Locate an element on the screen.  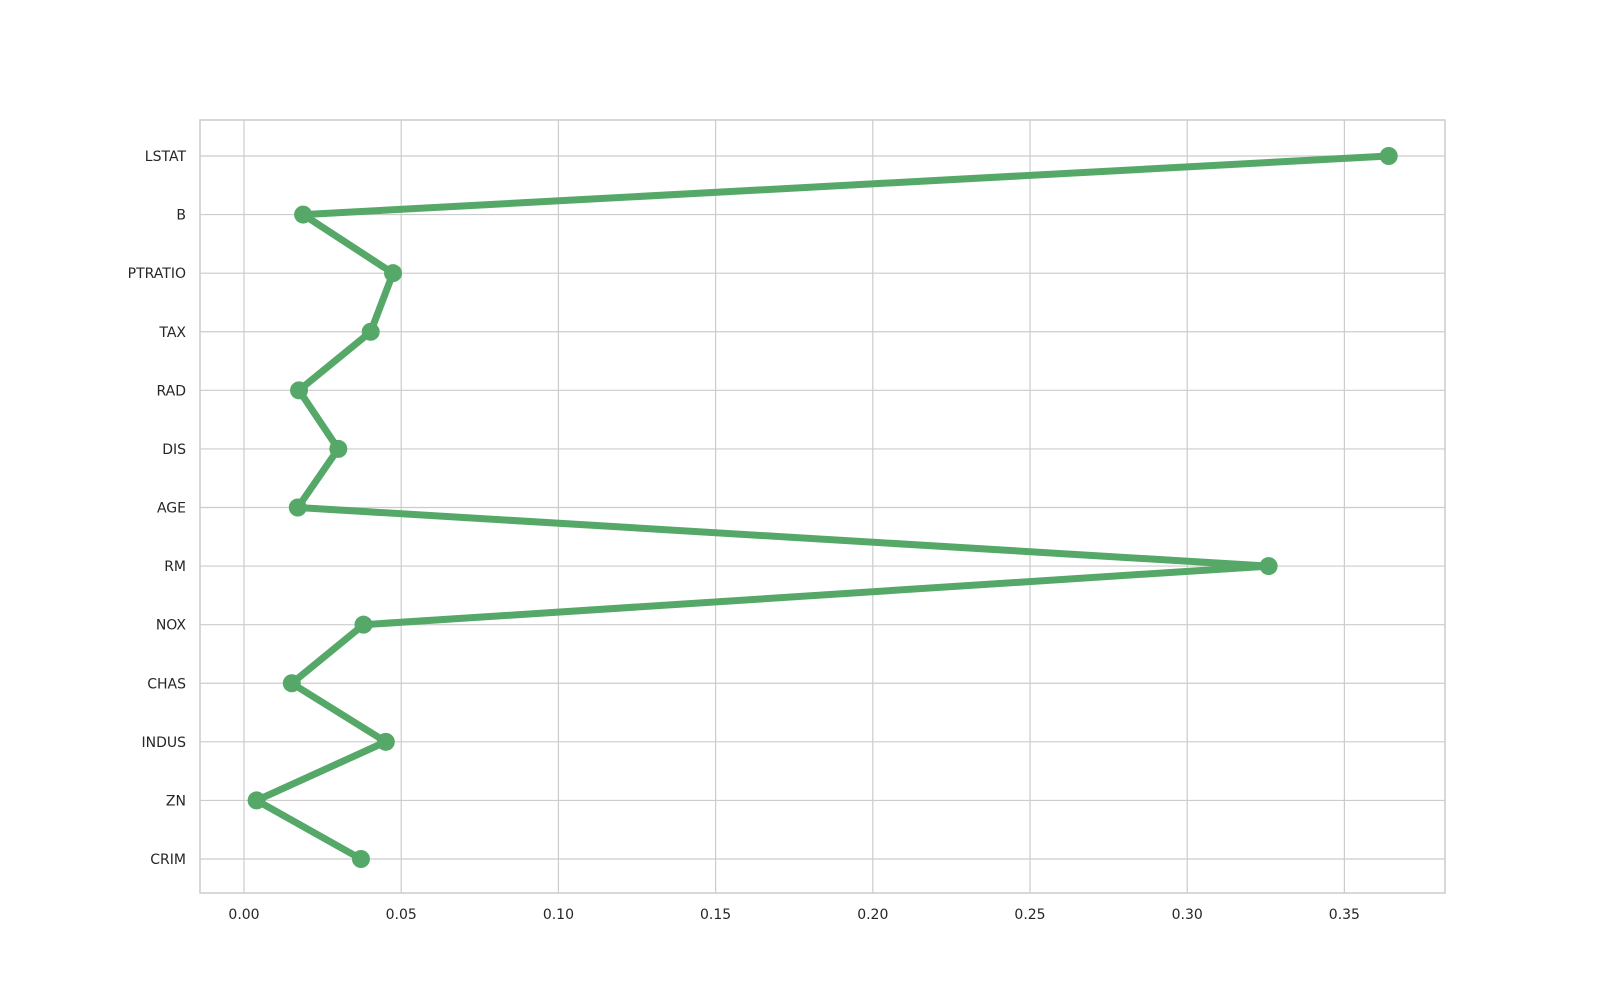
data-point-crim is located at coordinates (360, 859).